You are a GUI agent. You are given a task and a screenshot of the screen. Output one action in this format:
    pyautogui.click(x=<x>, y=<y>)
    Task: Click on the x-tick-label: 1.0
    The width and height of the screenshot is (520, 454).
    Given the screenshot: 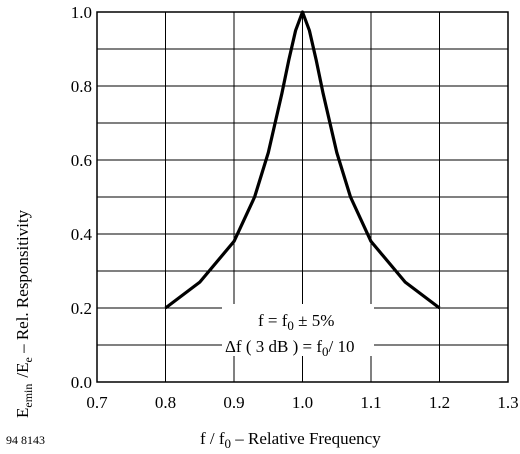 What is the action you would take?
    pyautogui.click(x=302, y=402)
    